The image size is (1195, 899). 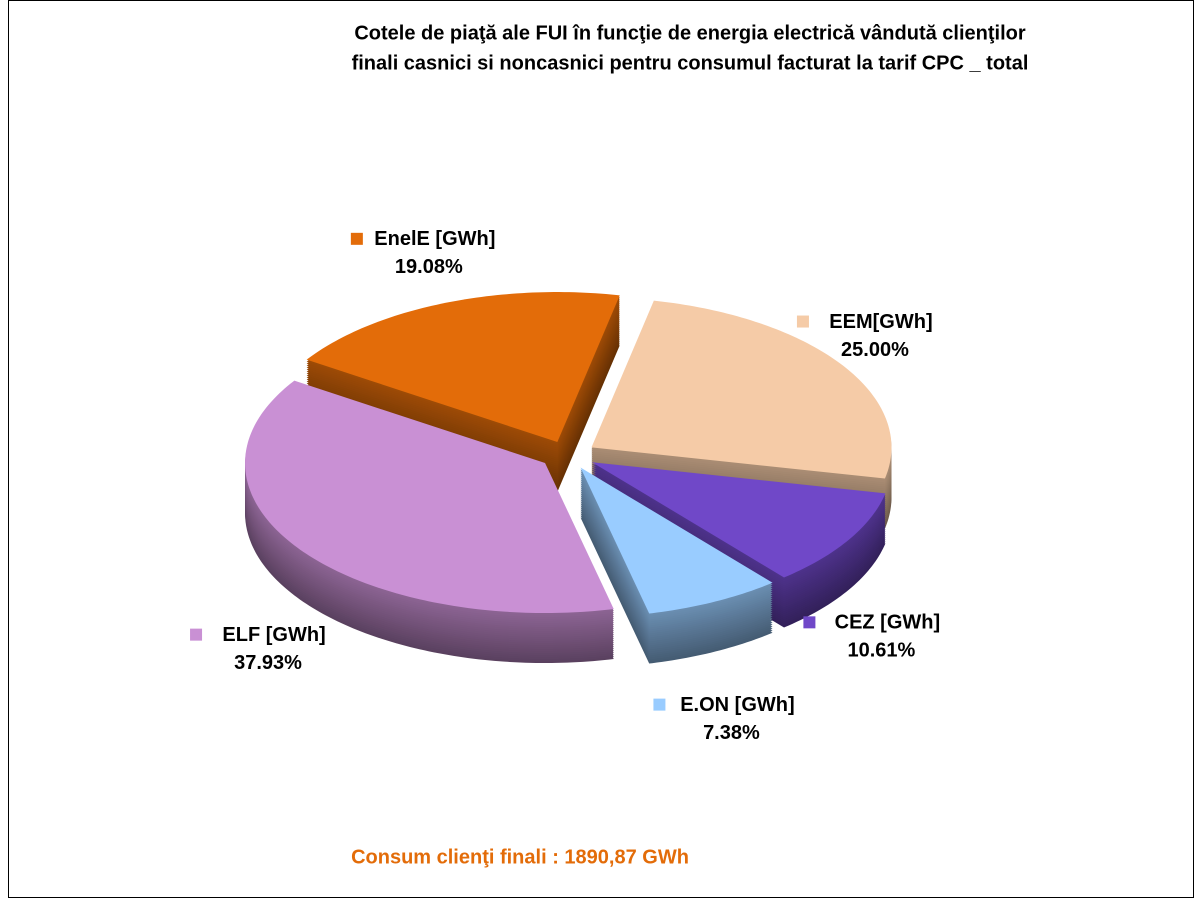 I want to click on slice-label: E.ON [GWh], so click(x=737, y=705).